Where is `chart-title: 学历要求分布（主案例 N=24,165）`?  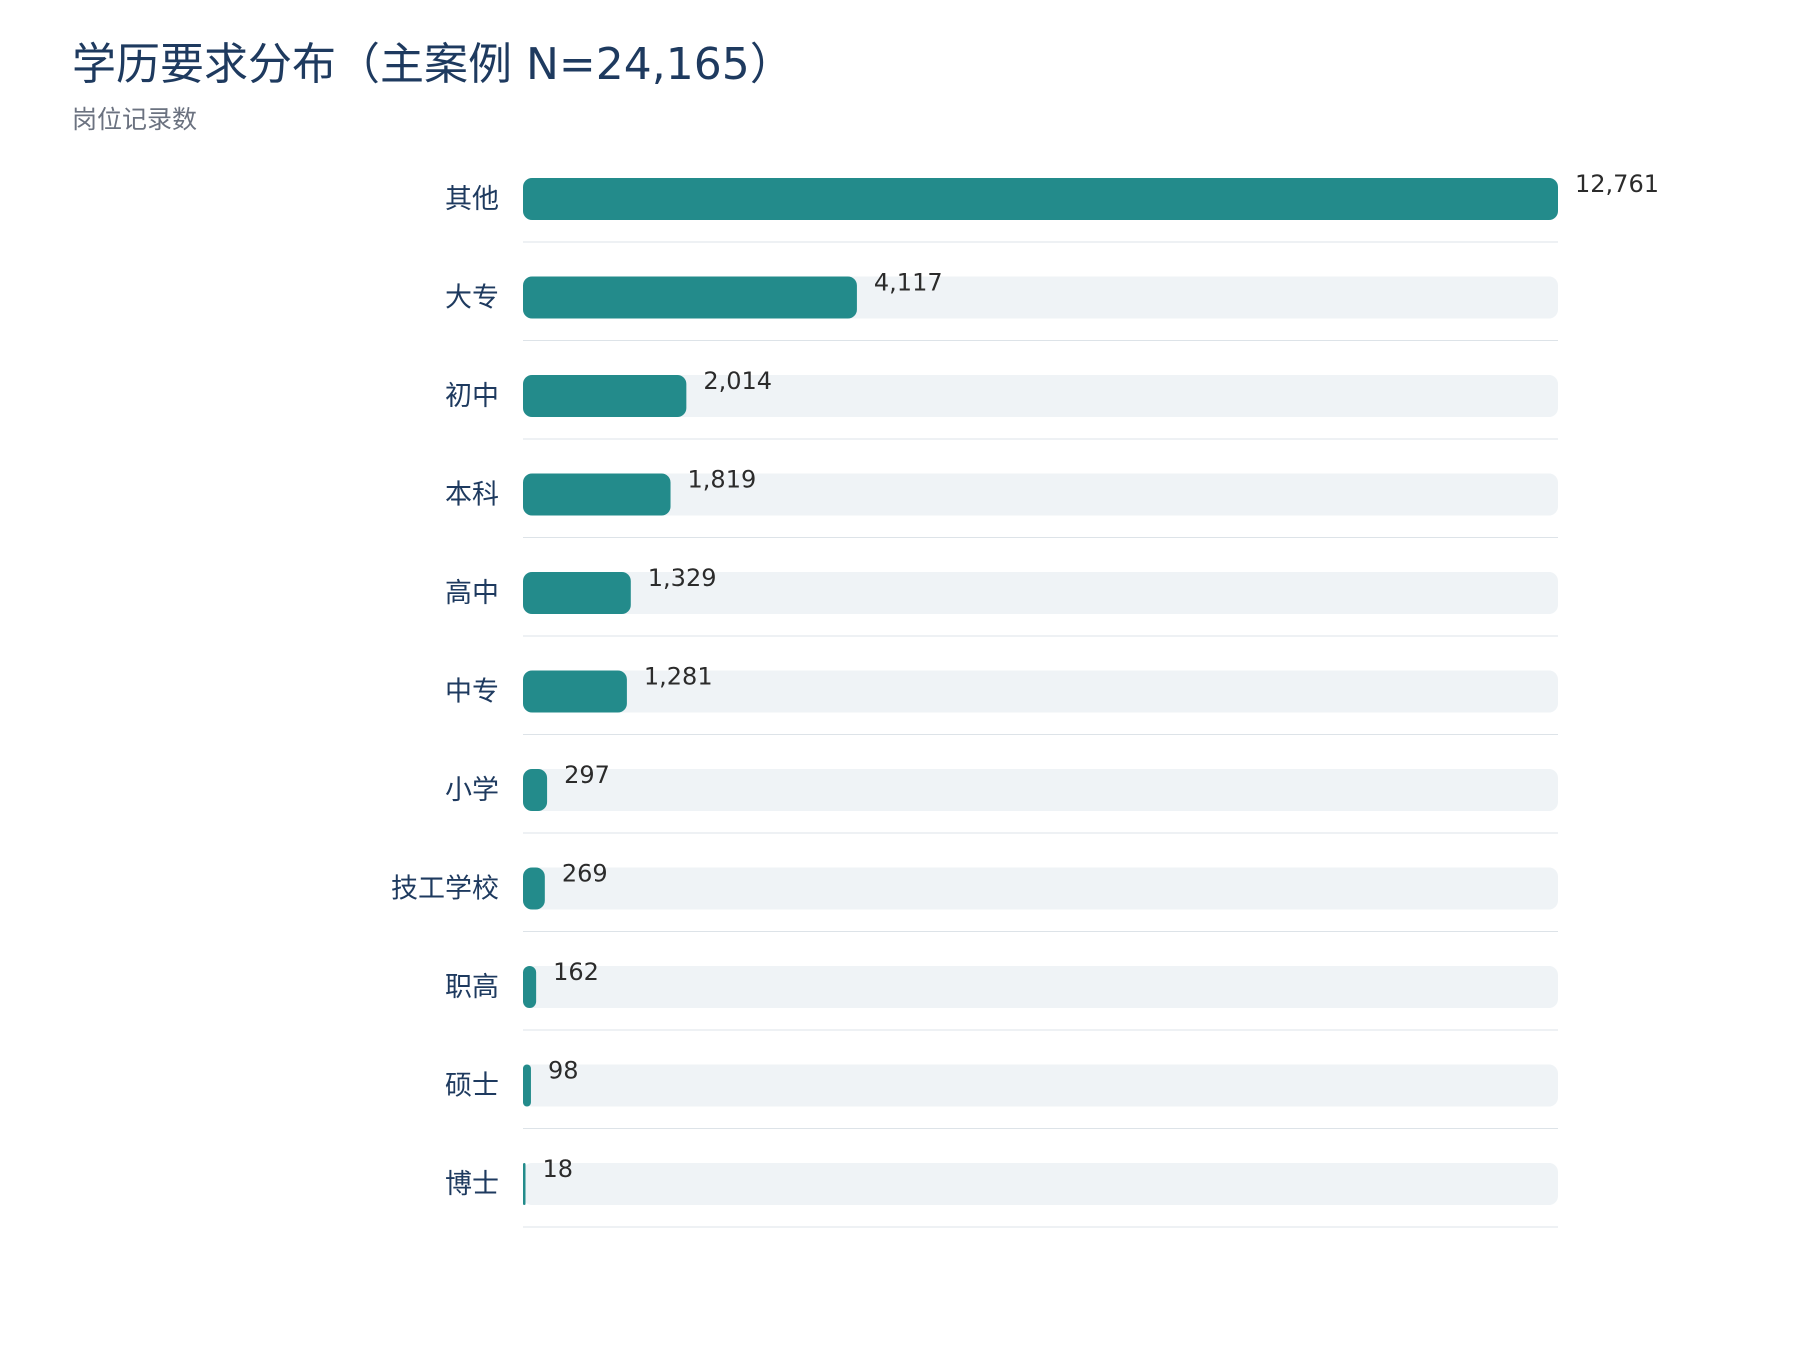
chart-title: 学历要求分布（主案例 N=24,165） is located at coordinates (433, 64).